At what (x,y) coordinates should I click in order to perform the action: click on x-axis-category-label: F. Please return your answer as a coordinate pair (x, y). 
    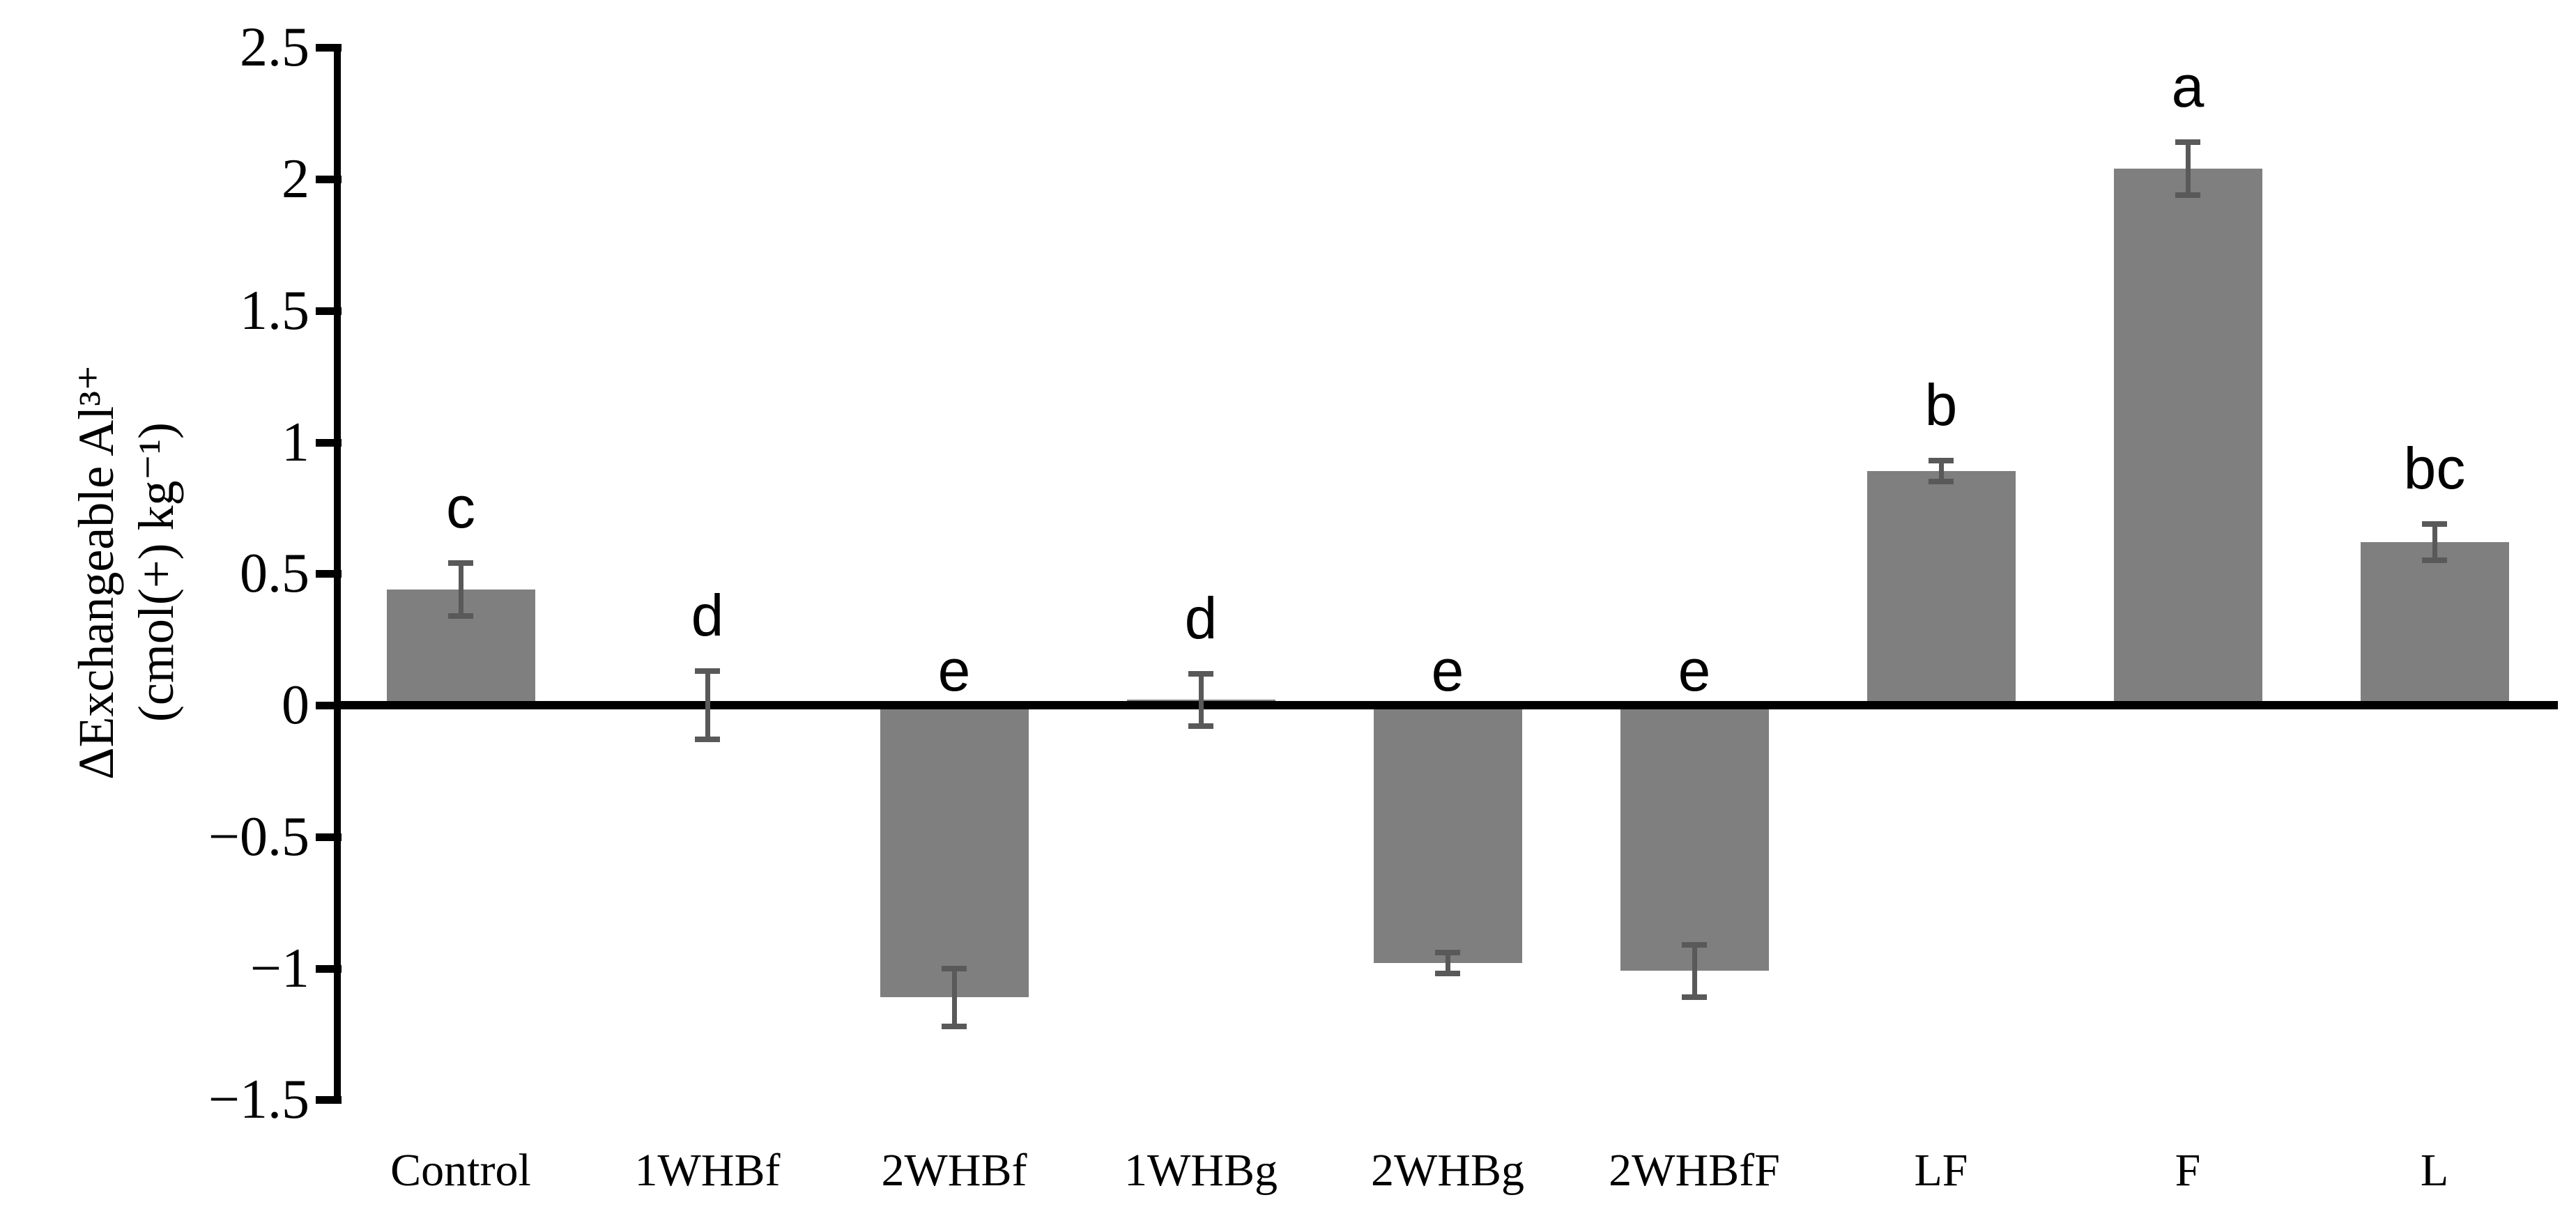
    Looking at the image, I should click on (2188, 1170).